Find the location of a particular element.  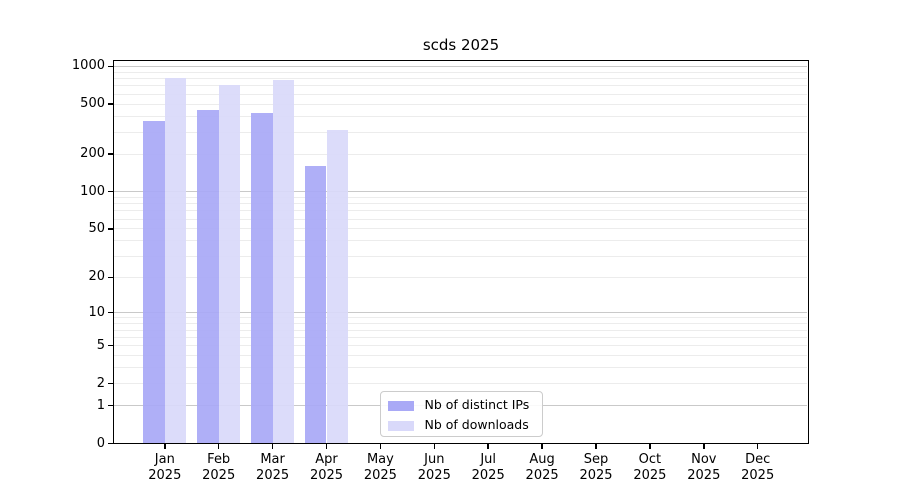

y-tick-label-20: 20 is located at coordinates (96, 277).